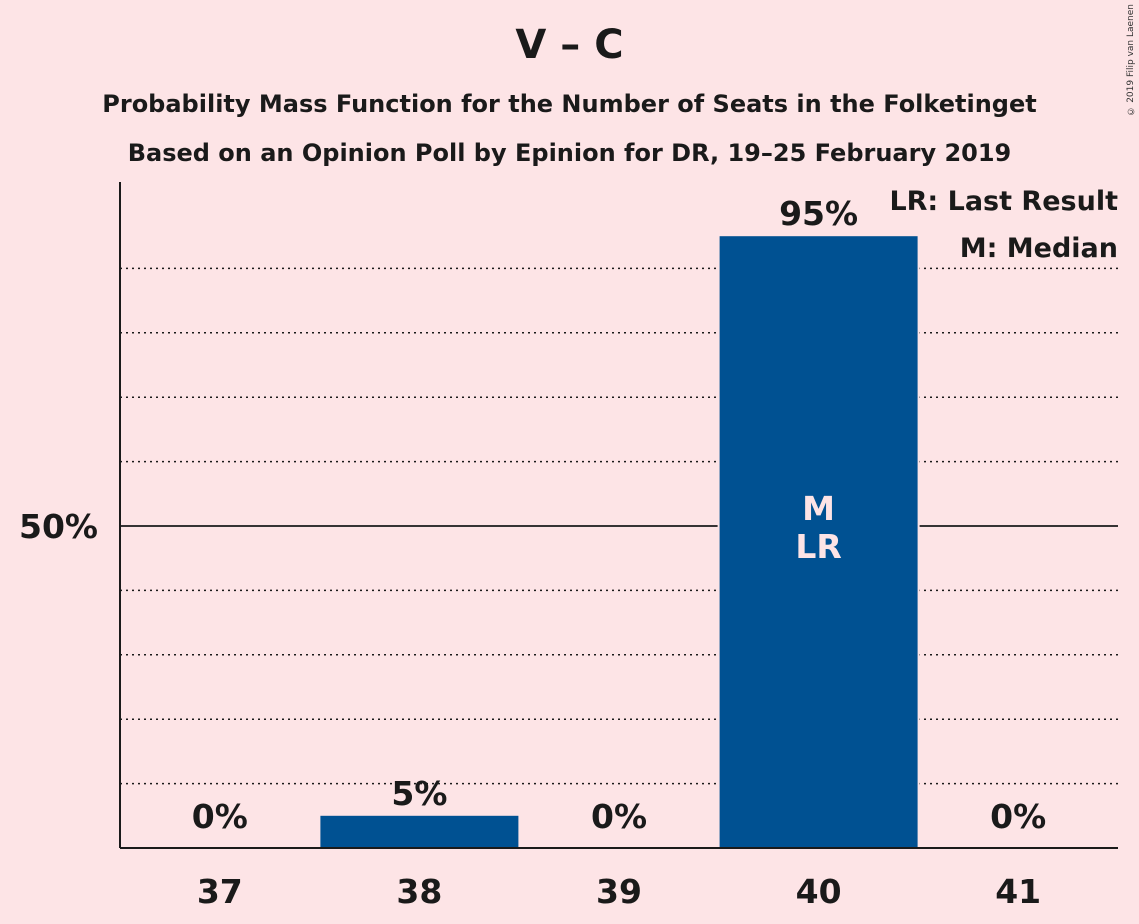 The width and height of the screenshot is (1139, 924). What do you see at coordinates (818, 508) in the screenshot?
I see `bar-marker-m: M` at bounding box center [818, 508].